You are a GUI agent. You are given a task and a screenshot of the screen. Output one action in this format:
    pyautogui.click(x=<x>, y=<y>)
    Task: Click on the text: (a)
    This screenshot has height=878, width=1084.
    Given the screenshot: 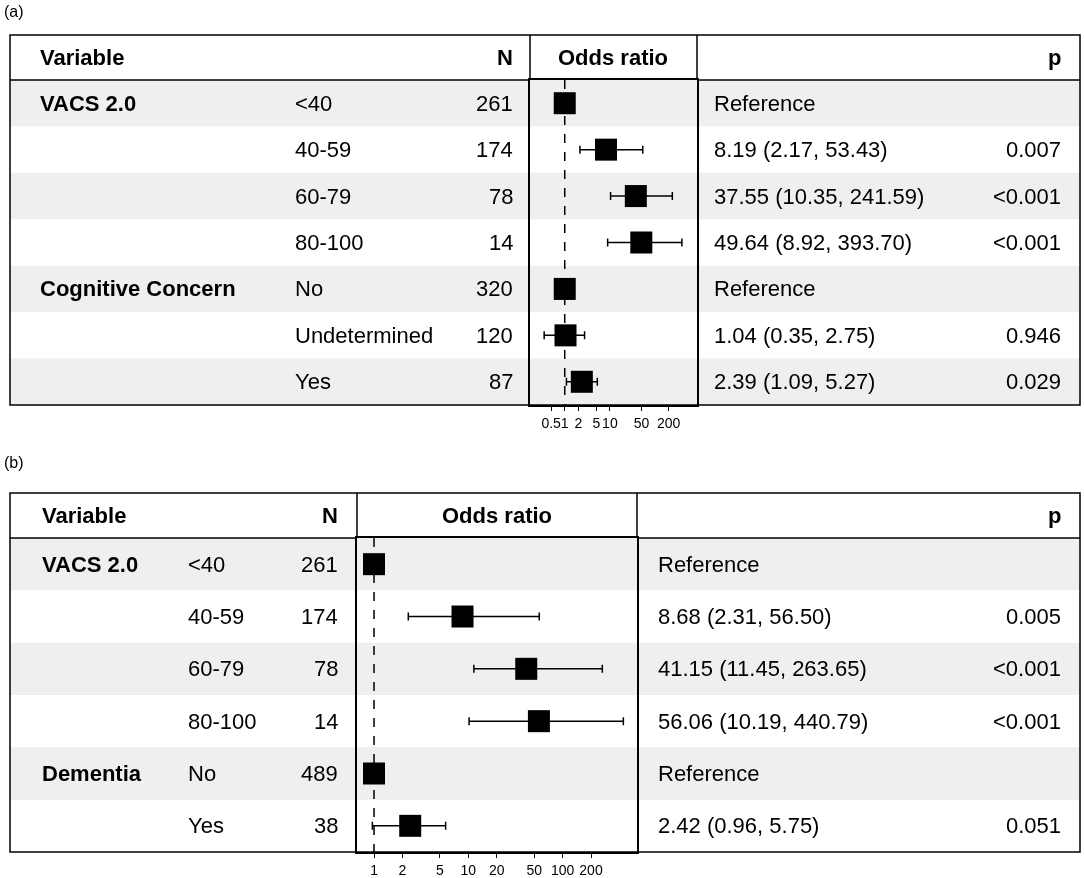 What is the action you would take?
    pyautogui.click(x=14, y=11)
    